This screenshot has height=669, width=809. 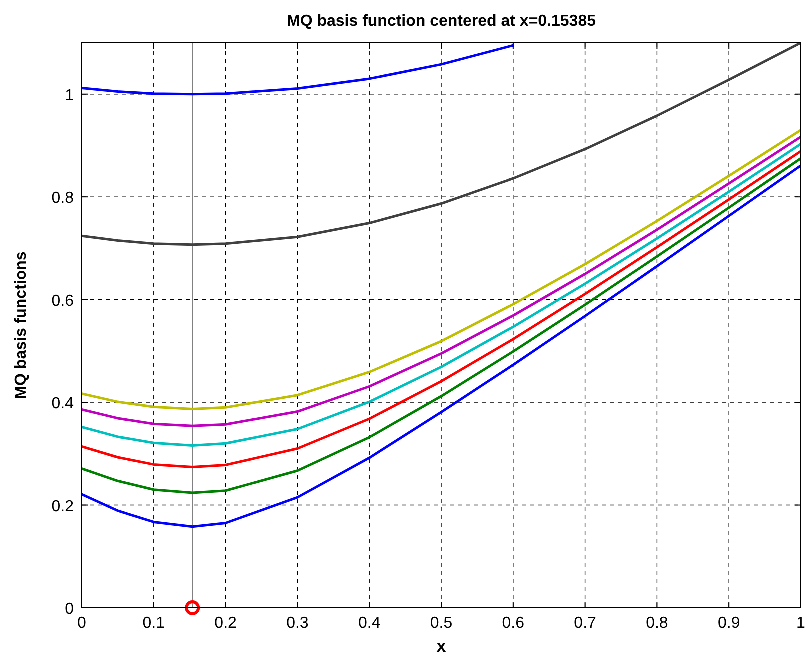 What do you see at coordinates (21, 326) in the screenshot?
I see `y-axis-title: MQ basis functions` at bounding box center [21, 326].